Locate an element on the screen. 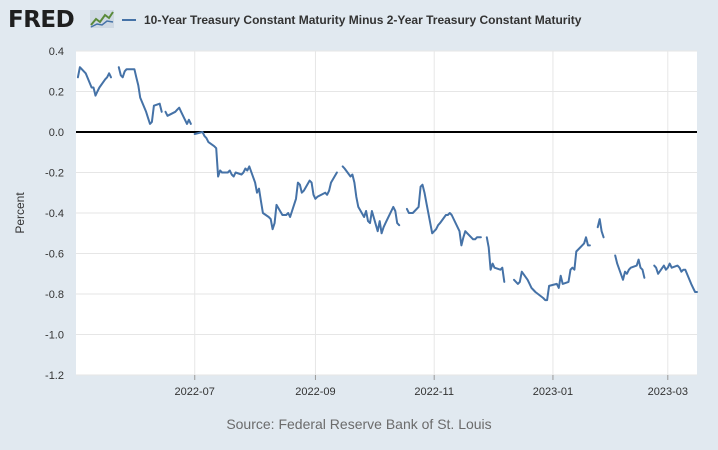 The image size is (718, 450). y-tick-label: -0.4 is located at coordinates (54, 214).